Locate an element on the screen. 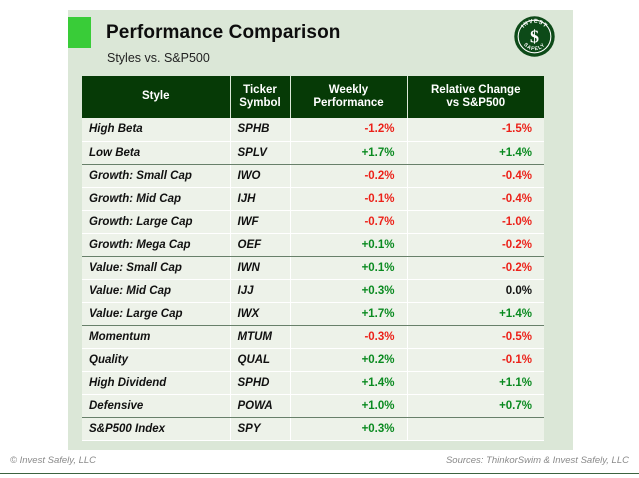 Image resolution: width=639 pixels, height=478 pixels. table-row: Low Beta SPLV +1.7% +1.4% is located at coordinates (313, 153).